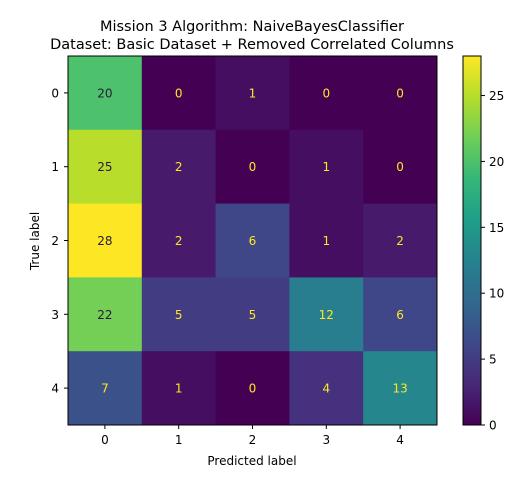  I want to click on cell-value-label: 7, so click(105, 389).